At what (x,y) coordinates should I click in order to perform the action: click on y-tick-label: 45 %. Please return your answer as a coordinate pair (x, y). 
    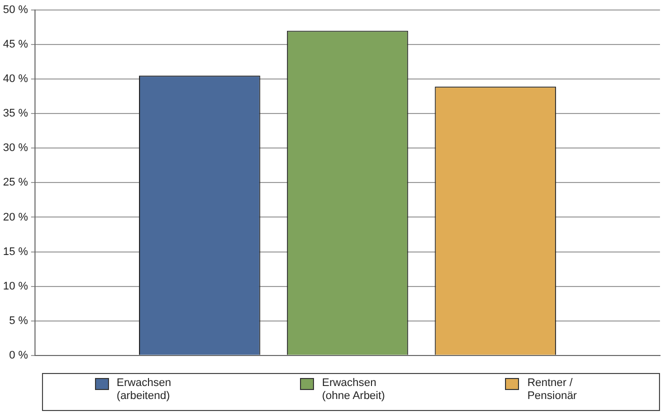
    Looking at the image, I should click on (15, 44).